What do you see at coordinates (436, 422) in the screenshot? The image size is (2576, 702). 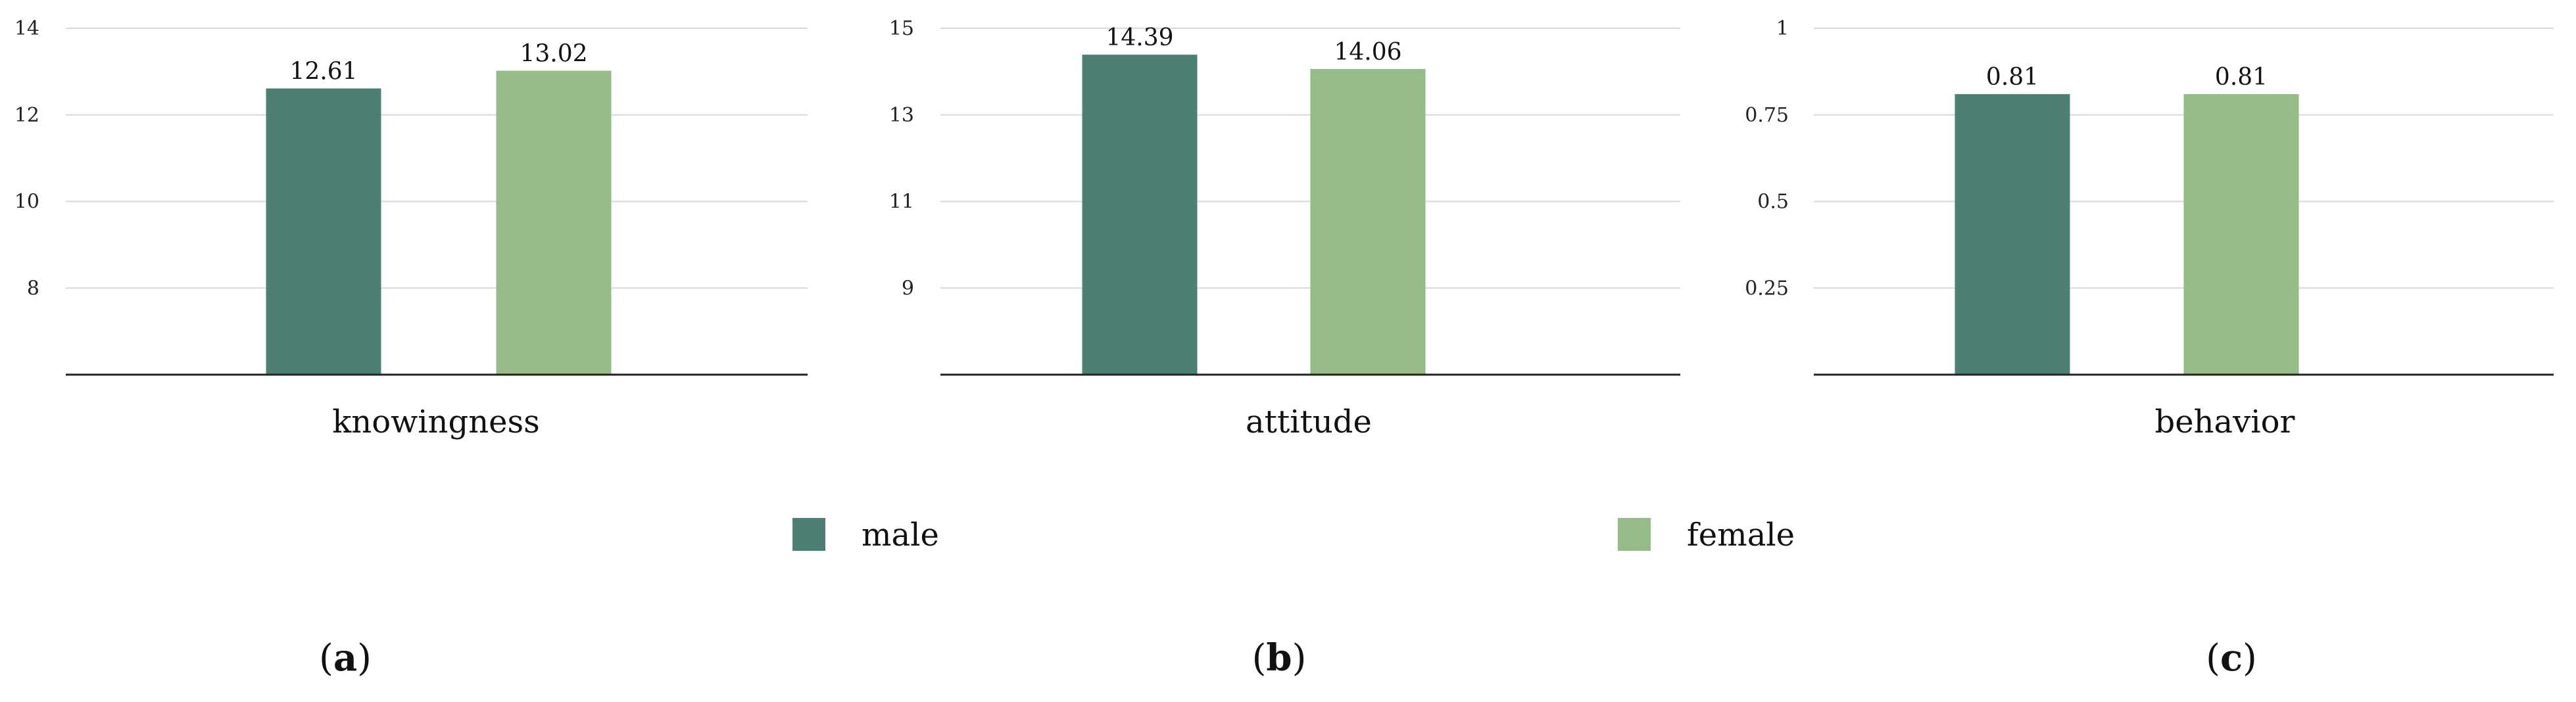 I see `panel-a-xlabel: knowingness` at bounding box center [436, 422].